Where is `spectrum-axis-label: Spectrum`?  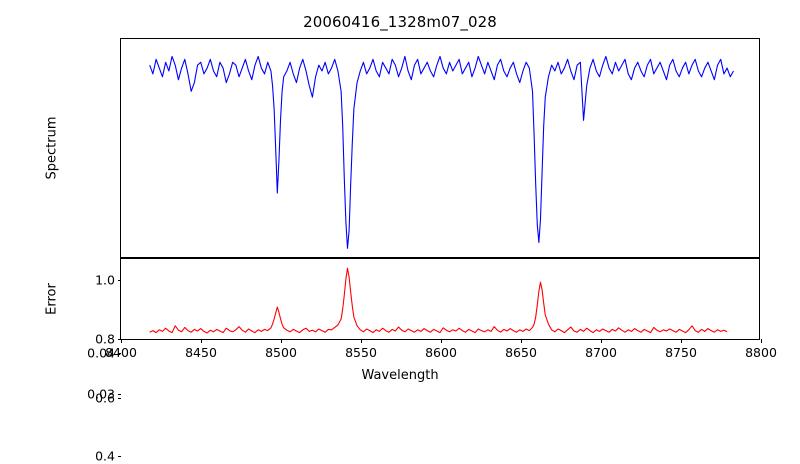 spectrum-axis-label: Spectrum is located at coordinates (52, 148).